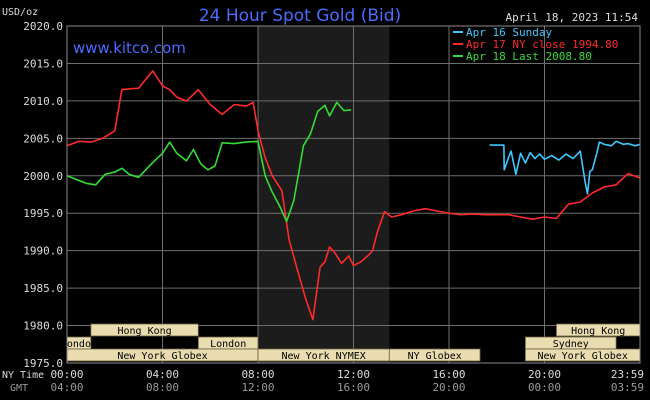  Describe the element at coordinates (20, 12) in the screenshot. I see `y-axis-unit-label: USD/oz` at that location.